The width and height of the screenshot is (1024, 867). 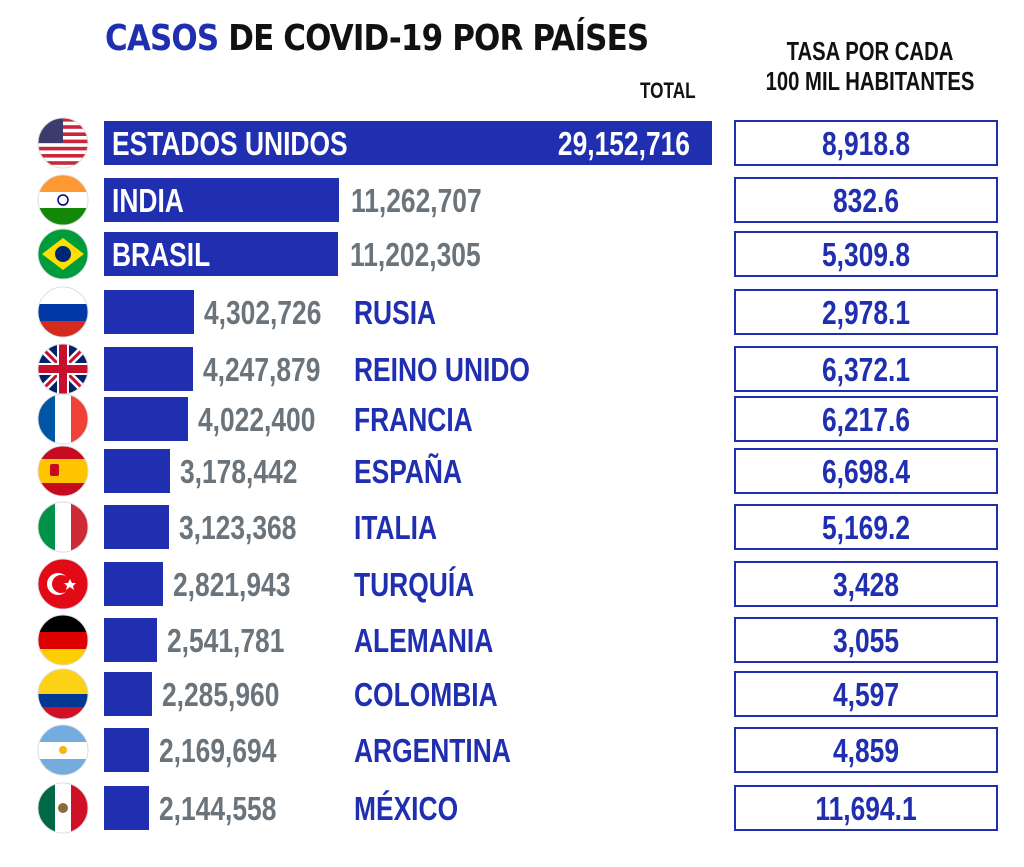 I want to click on value-label: 2,541,781, so click(x=225, y=641).